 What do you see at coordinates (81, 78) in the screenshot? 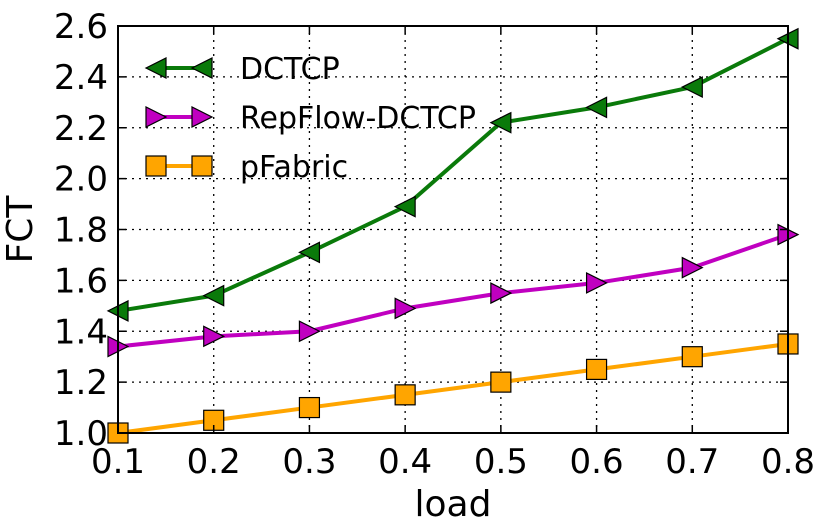
I see `y-tick-label: 2.4` at bounding box center [81, 78].